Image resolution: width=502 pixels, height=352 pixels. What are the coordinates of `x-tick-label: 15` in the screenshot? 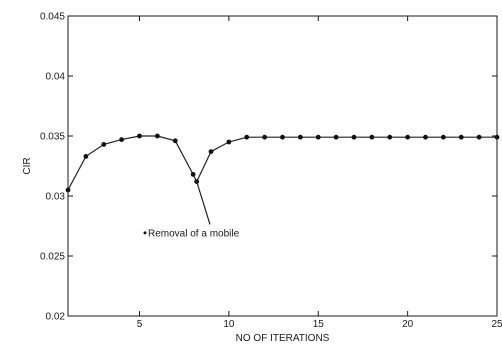 It's located at (319, 324).